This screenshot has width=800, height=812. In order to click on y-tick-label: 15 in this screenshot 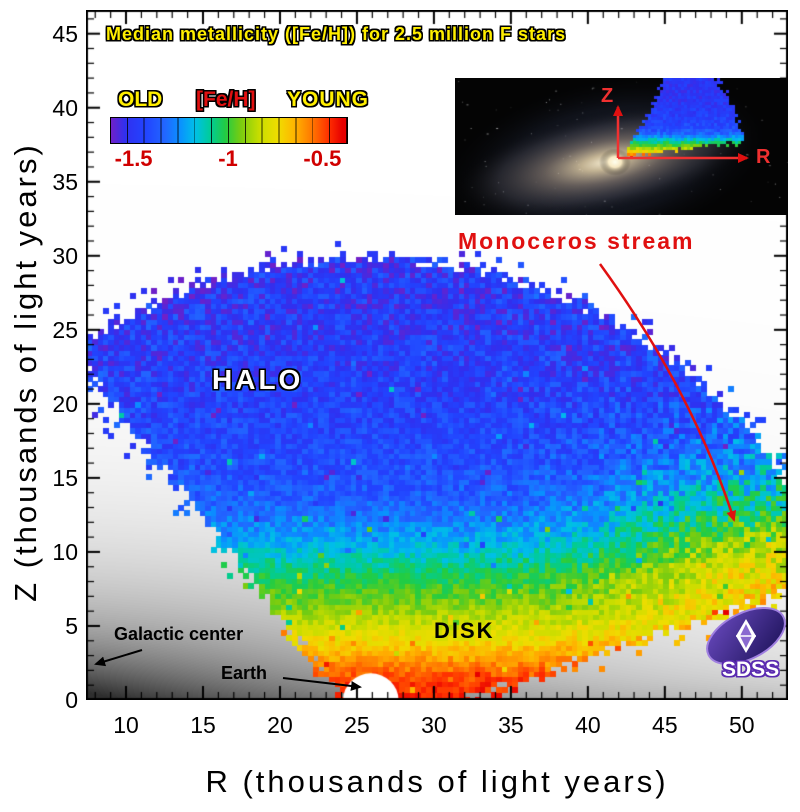, I will do `click(65, 477)`.